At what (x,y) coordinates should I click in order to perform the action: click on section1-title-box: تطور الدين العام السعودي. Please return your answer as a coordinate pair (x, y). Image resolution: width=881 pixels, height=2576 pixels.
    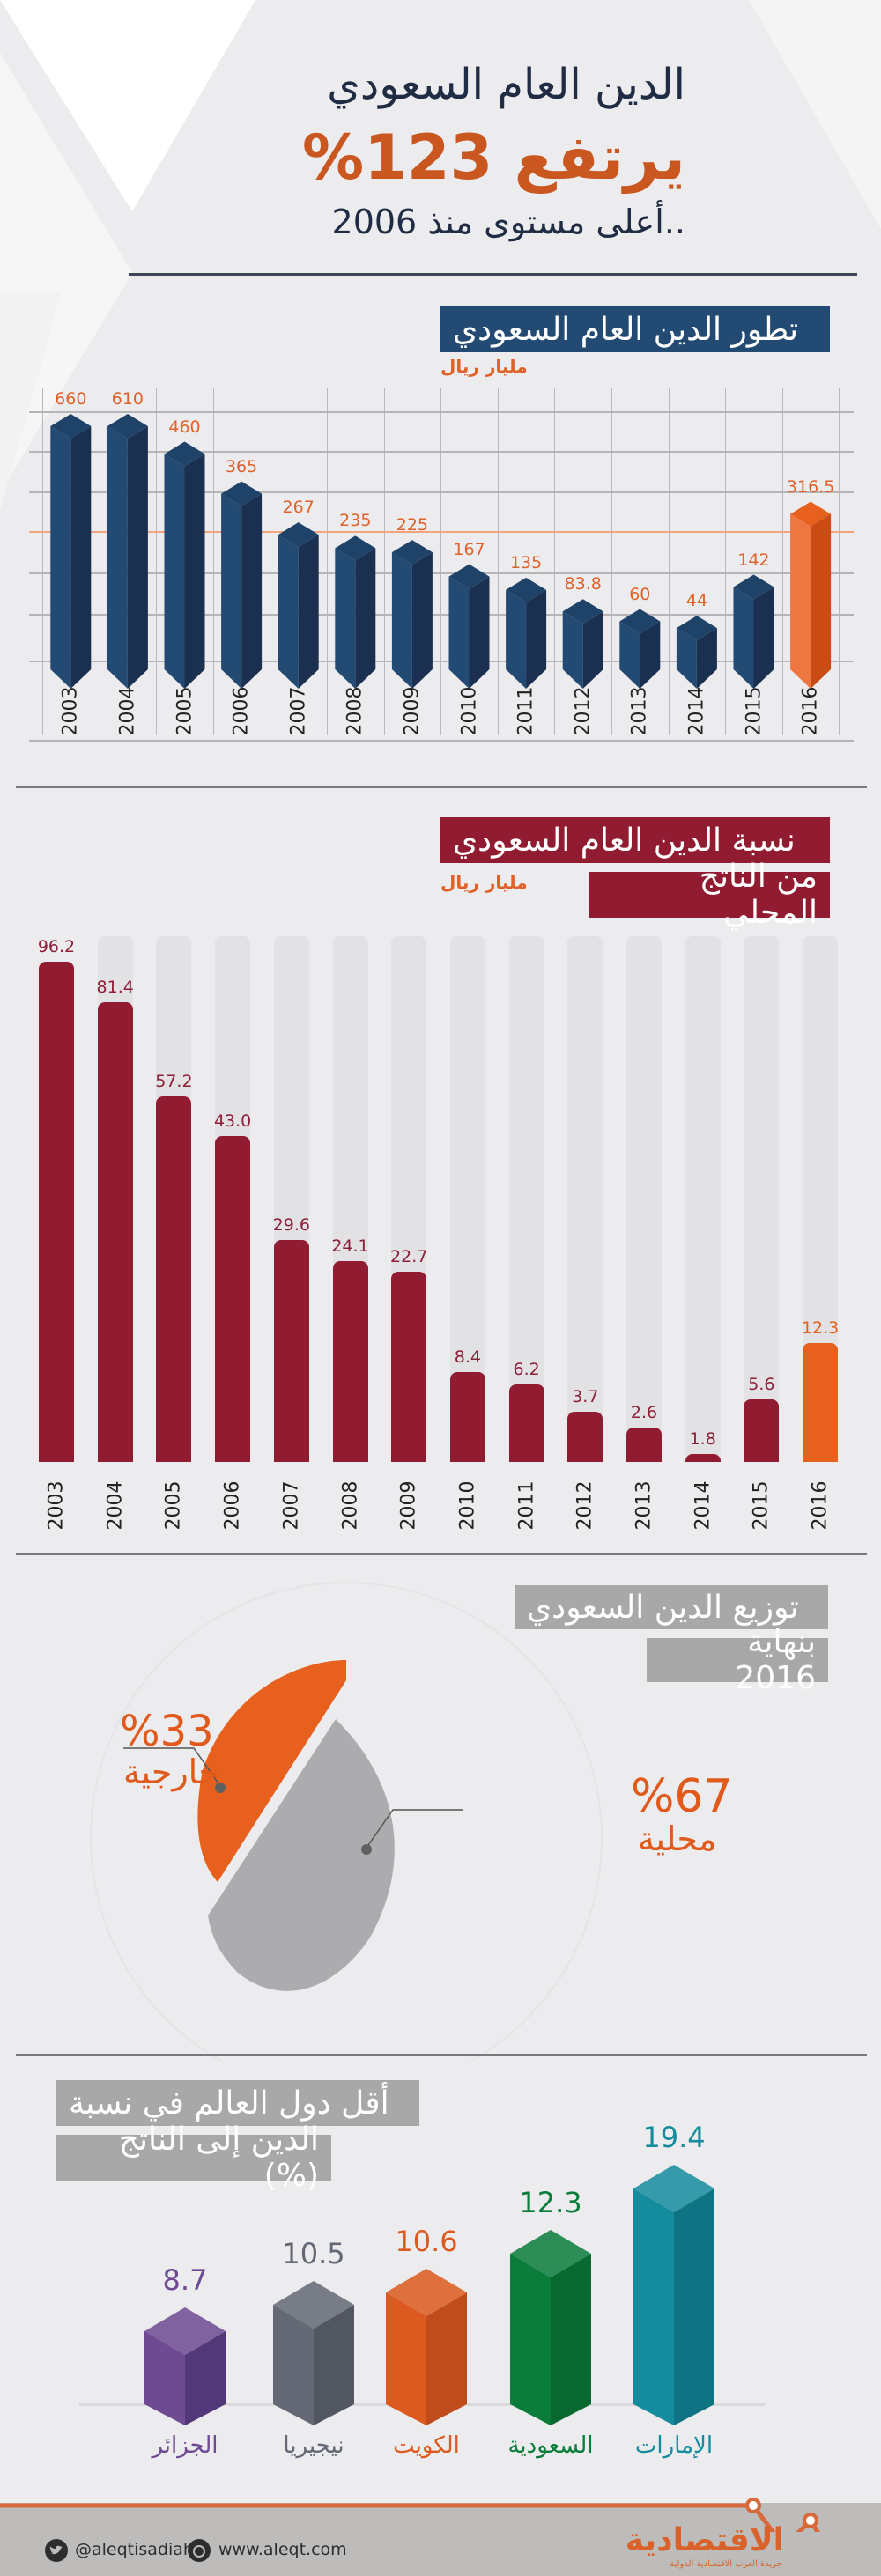
    Looking at the image, I should click on (635, 329).